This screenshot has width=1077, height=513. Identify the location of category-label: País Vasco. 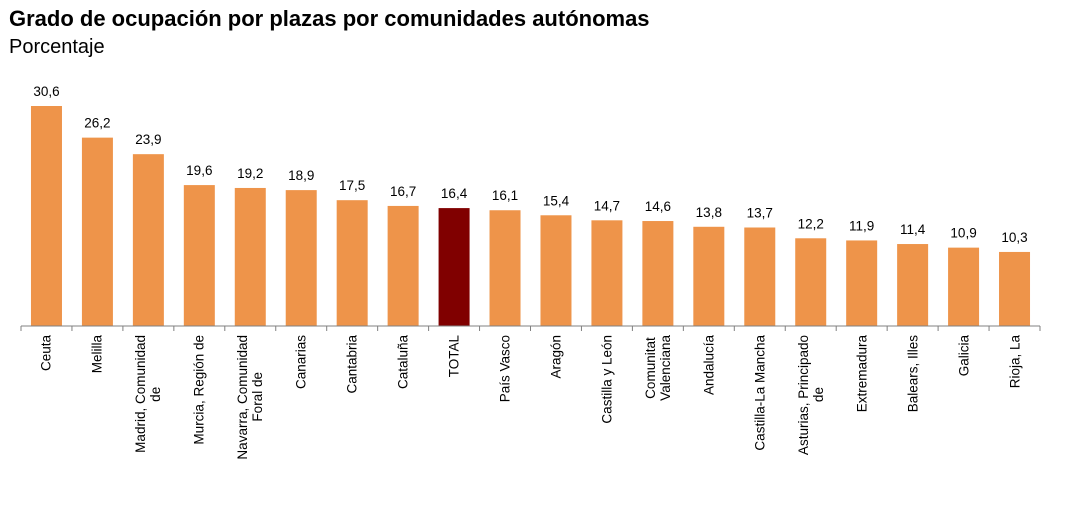
(505, 369).